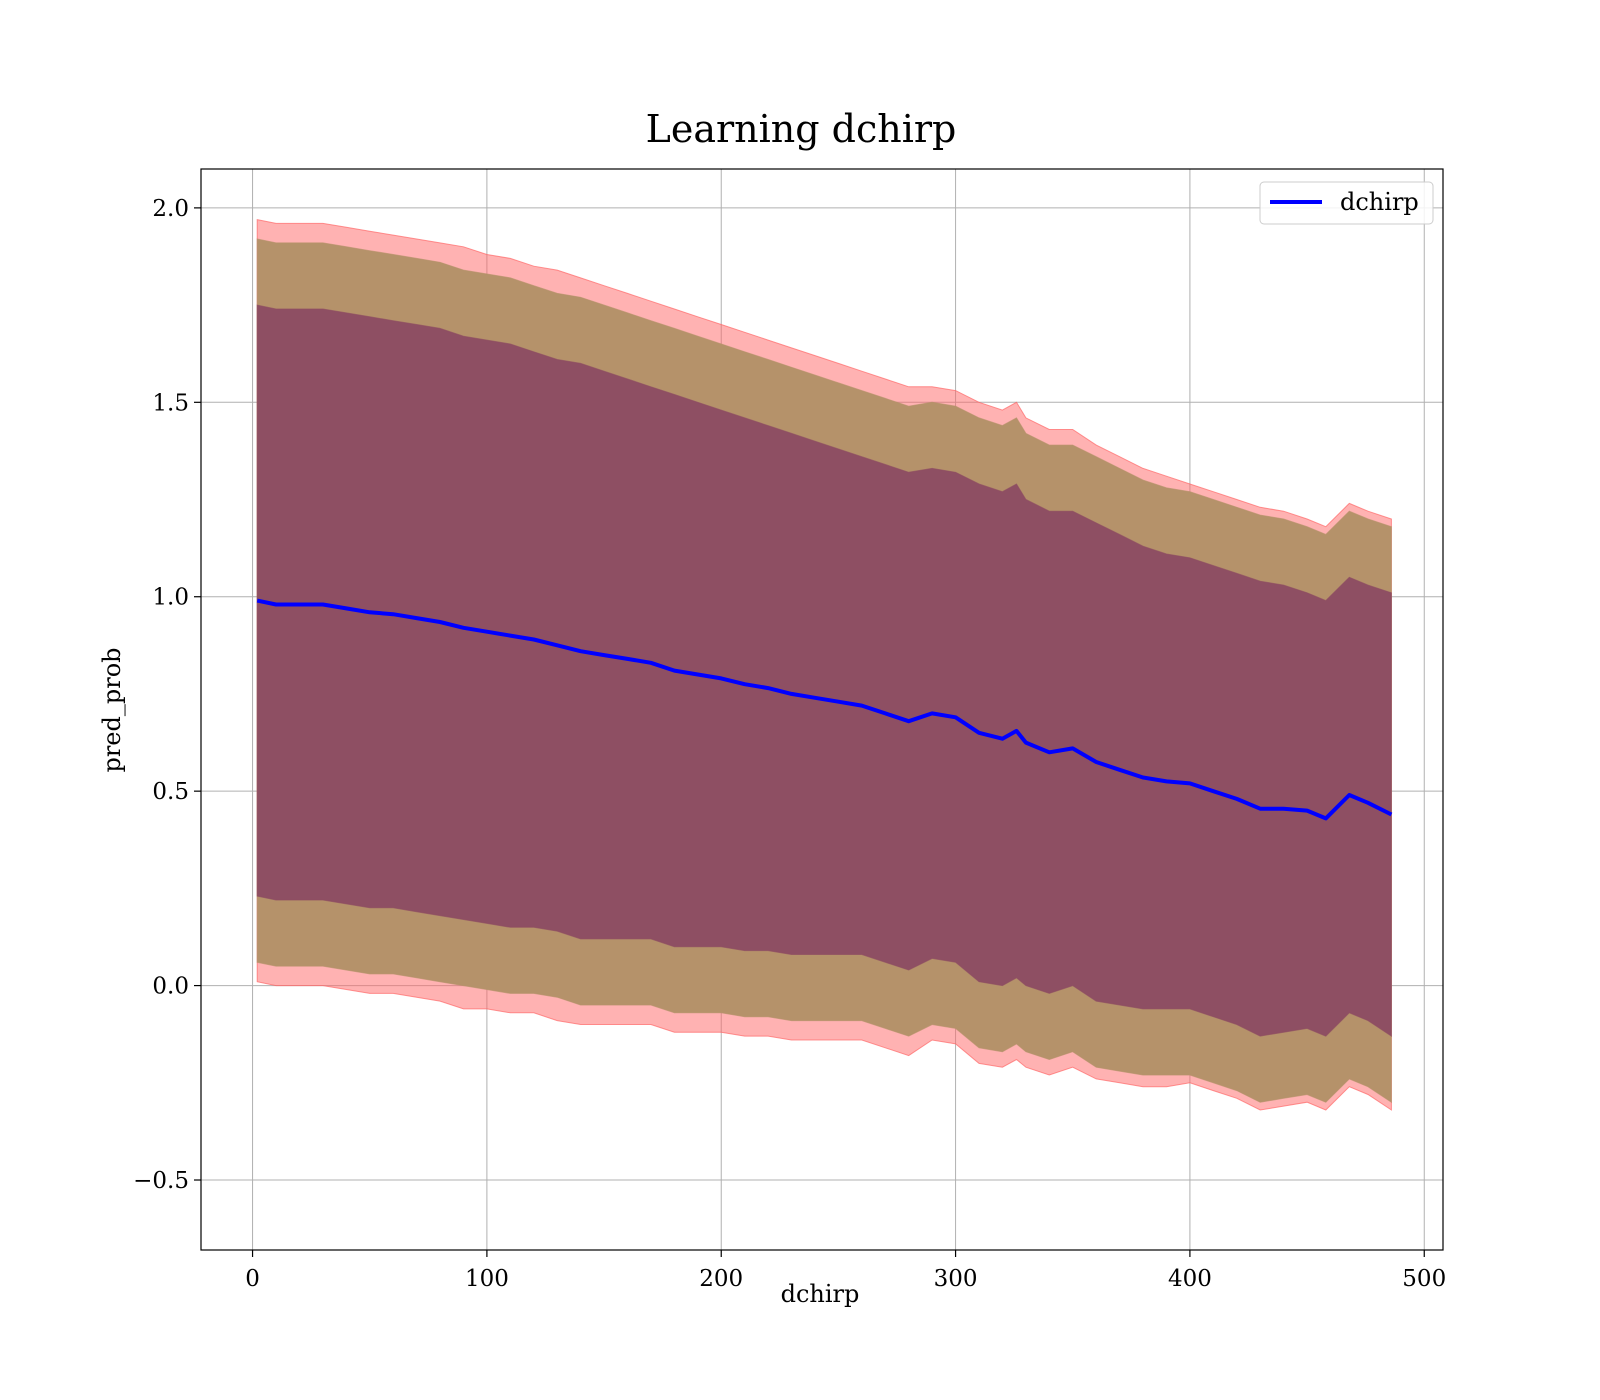  I want to click on series-line-dchirp, so click(824, 709).